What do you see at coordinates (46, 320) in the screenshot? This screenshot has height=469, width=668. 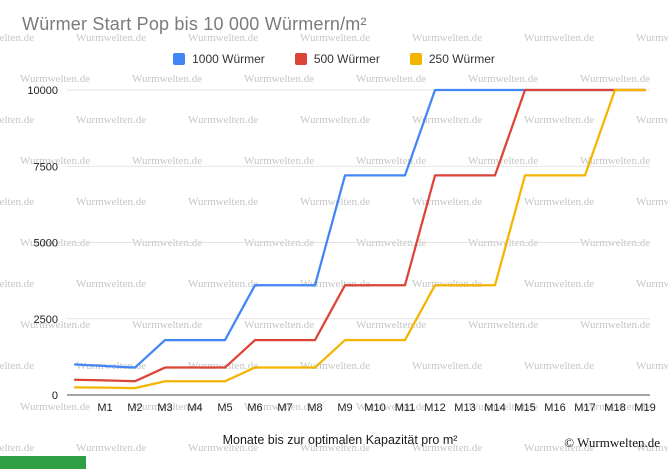 I see `y-tick-label: 2500` at bounding box center [46, 320].